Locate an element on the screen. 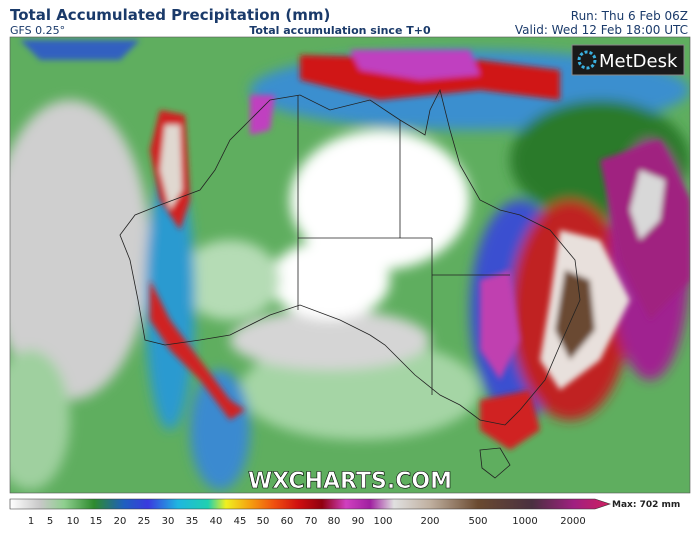 The image size is (700, 537). colorbar-tick-label: 25 is located at coordinates (144, 521).